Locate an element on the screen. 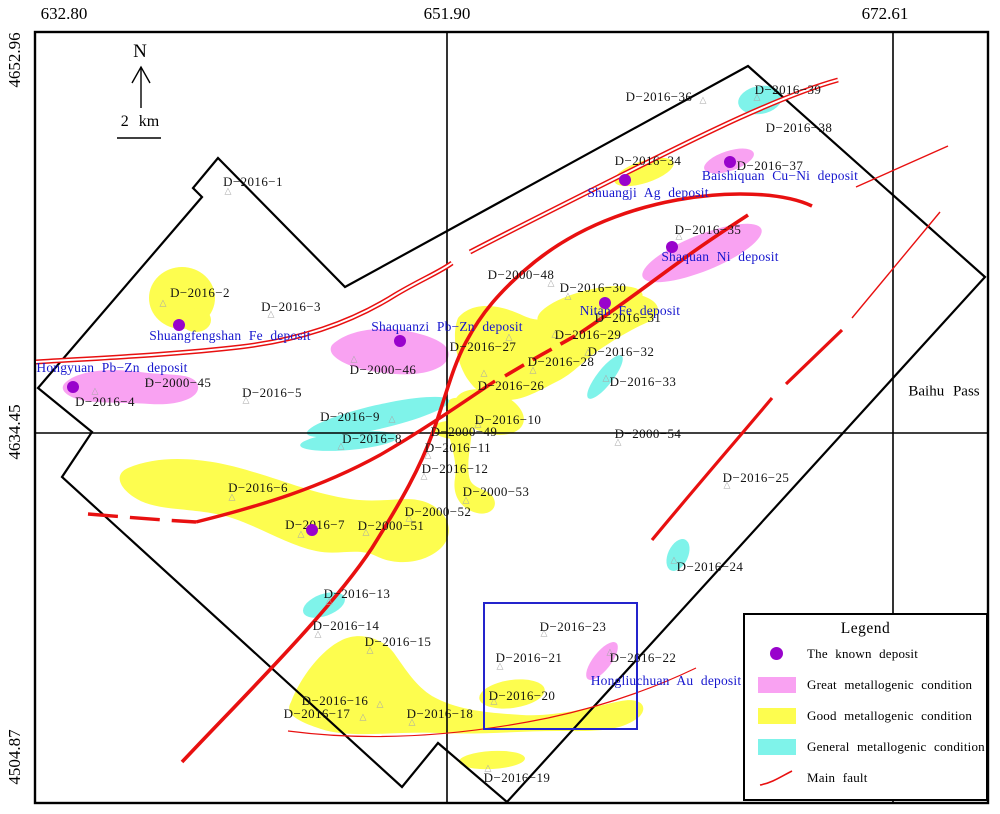 This screenshot has width=1000, height=814. good-condition-swatch is located at coordinates (777, 715).